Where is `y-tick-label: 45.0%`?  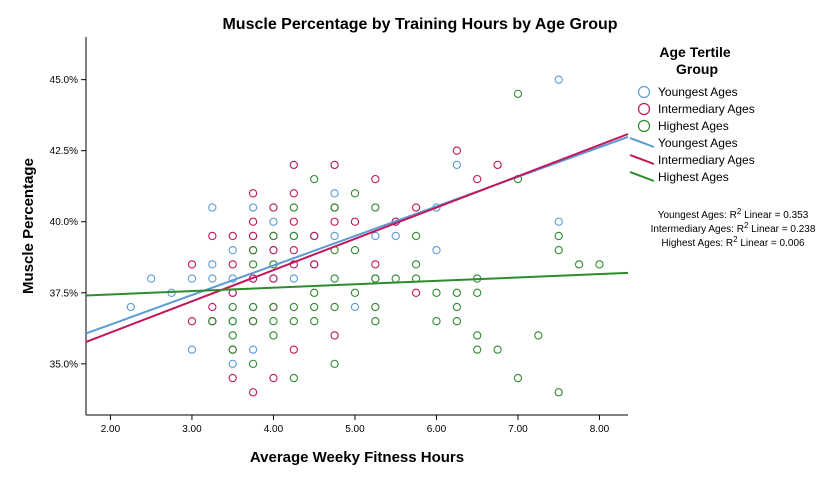 y-tick-label: 45.0% is located at coordinates (64, 80).